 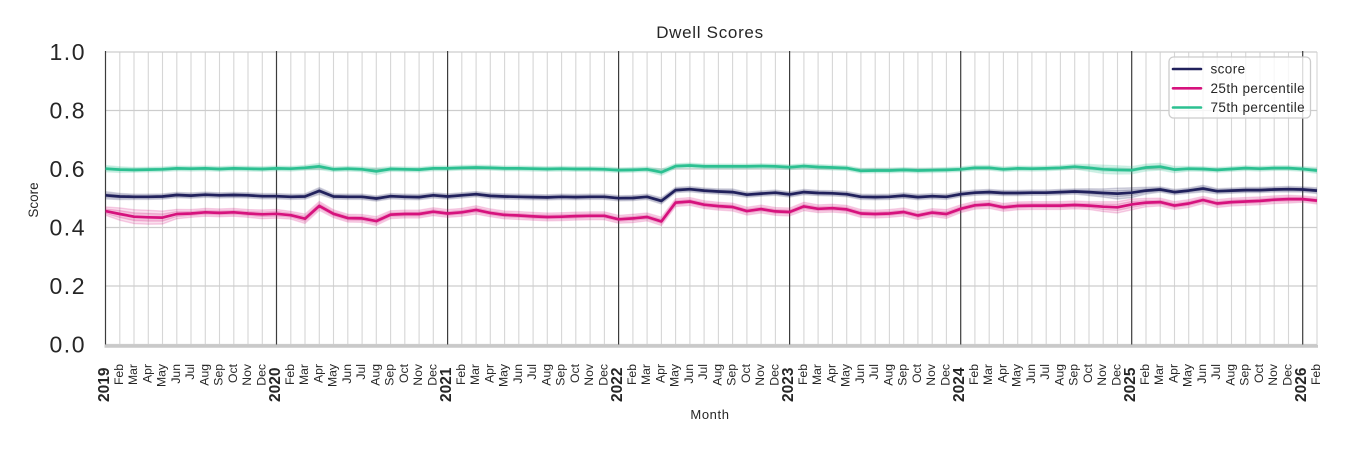 I want to click on svg-text: 2019, so click(x=104, y=384).